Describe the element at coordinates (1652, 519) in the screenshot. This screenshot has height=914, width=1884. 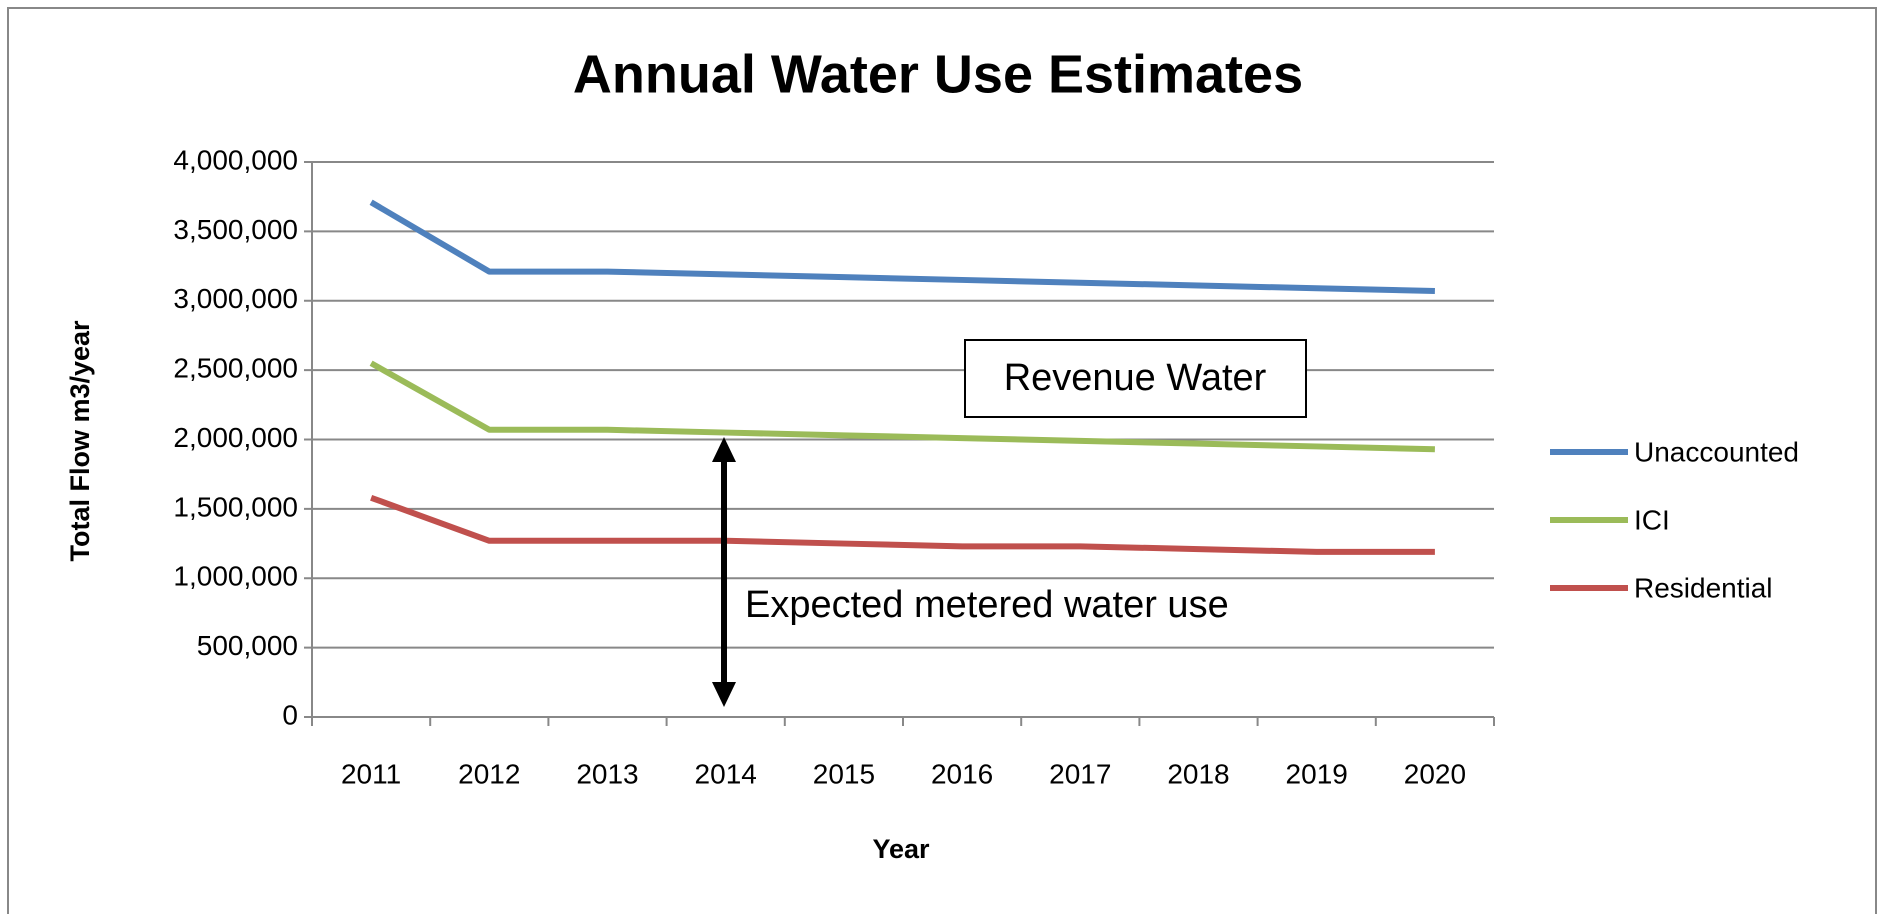
I see `legend-label: ICI` at that location.